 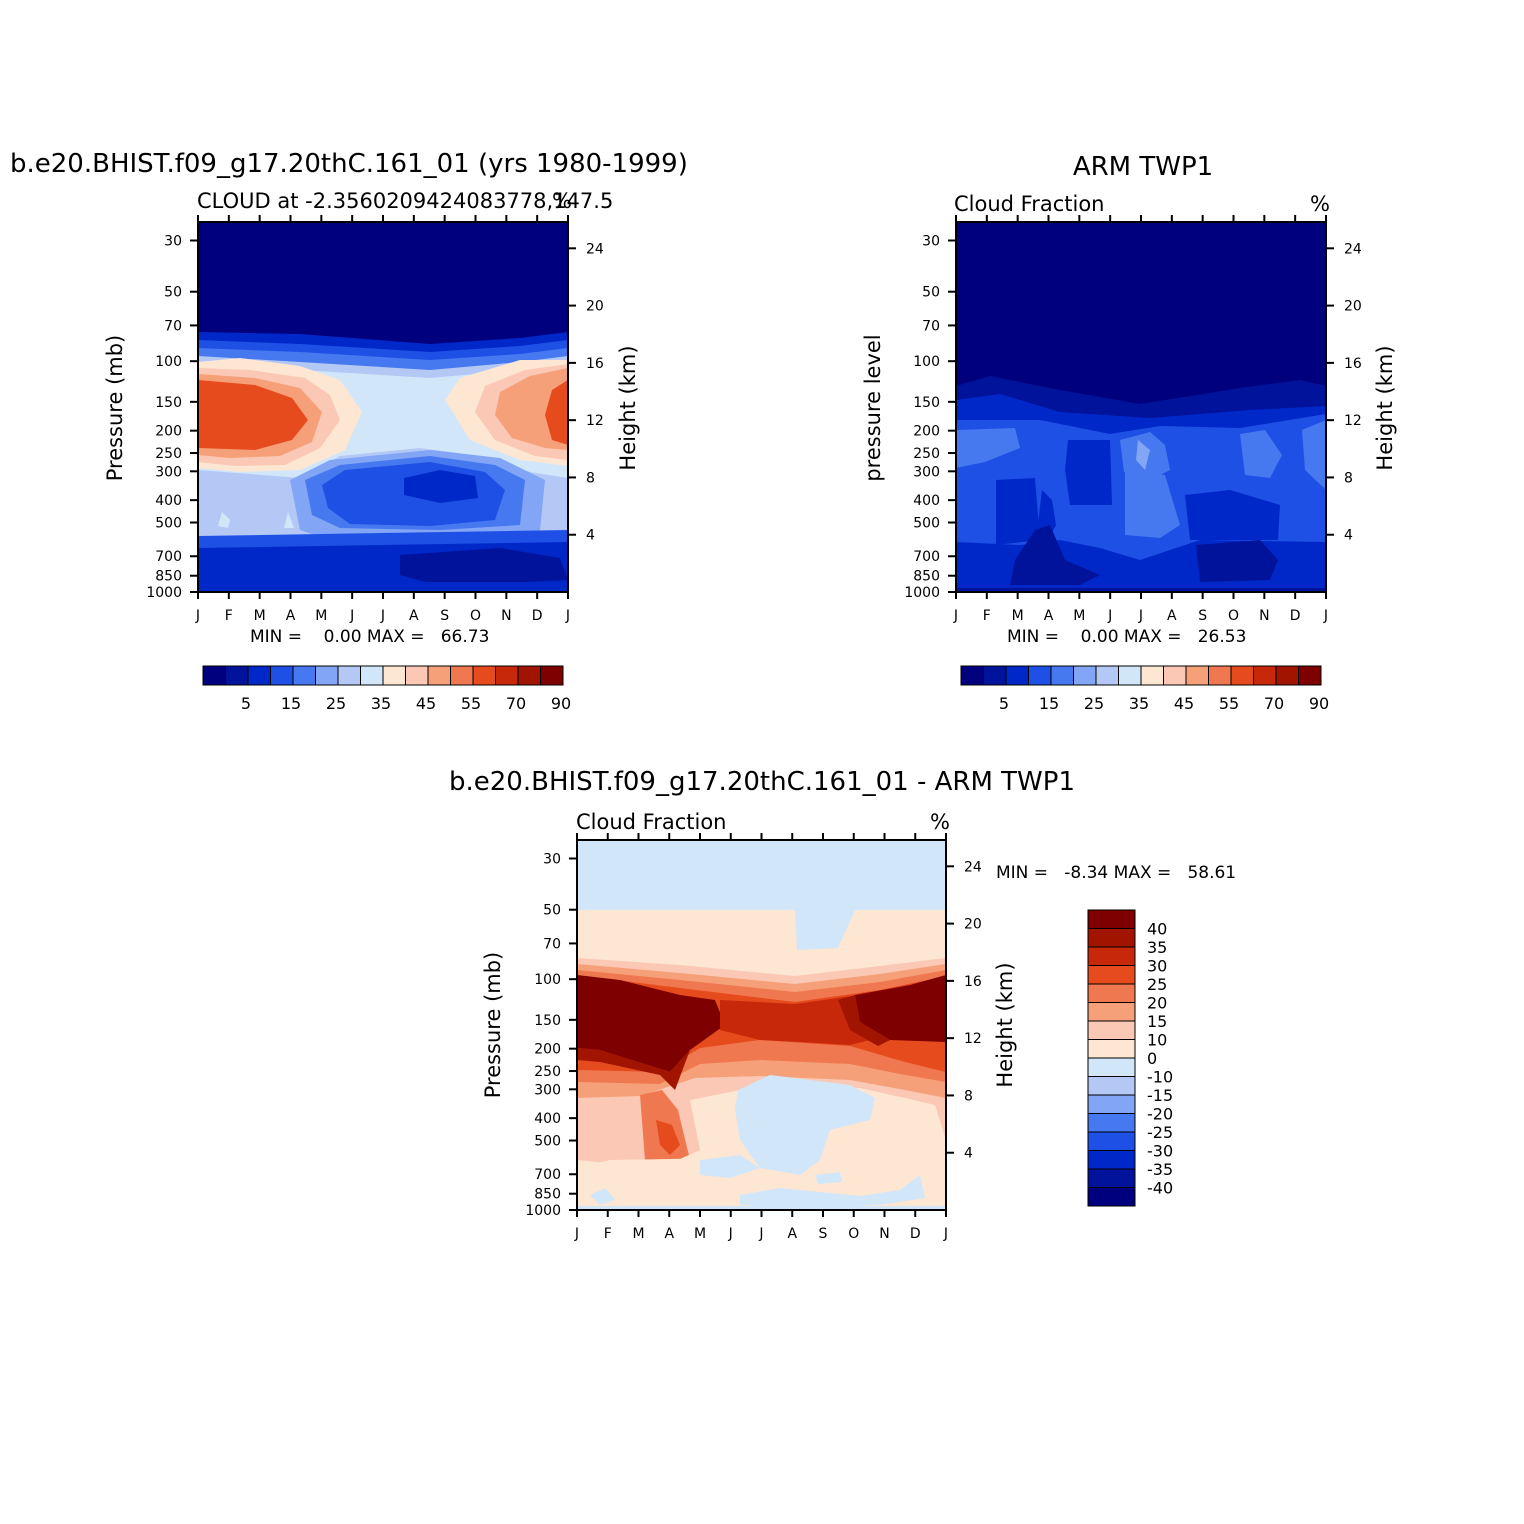 What do you see at coordinates (562, 201) in the screenshot?
I see `panel-model-units: %` at bounding box center [562, 201].